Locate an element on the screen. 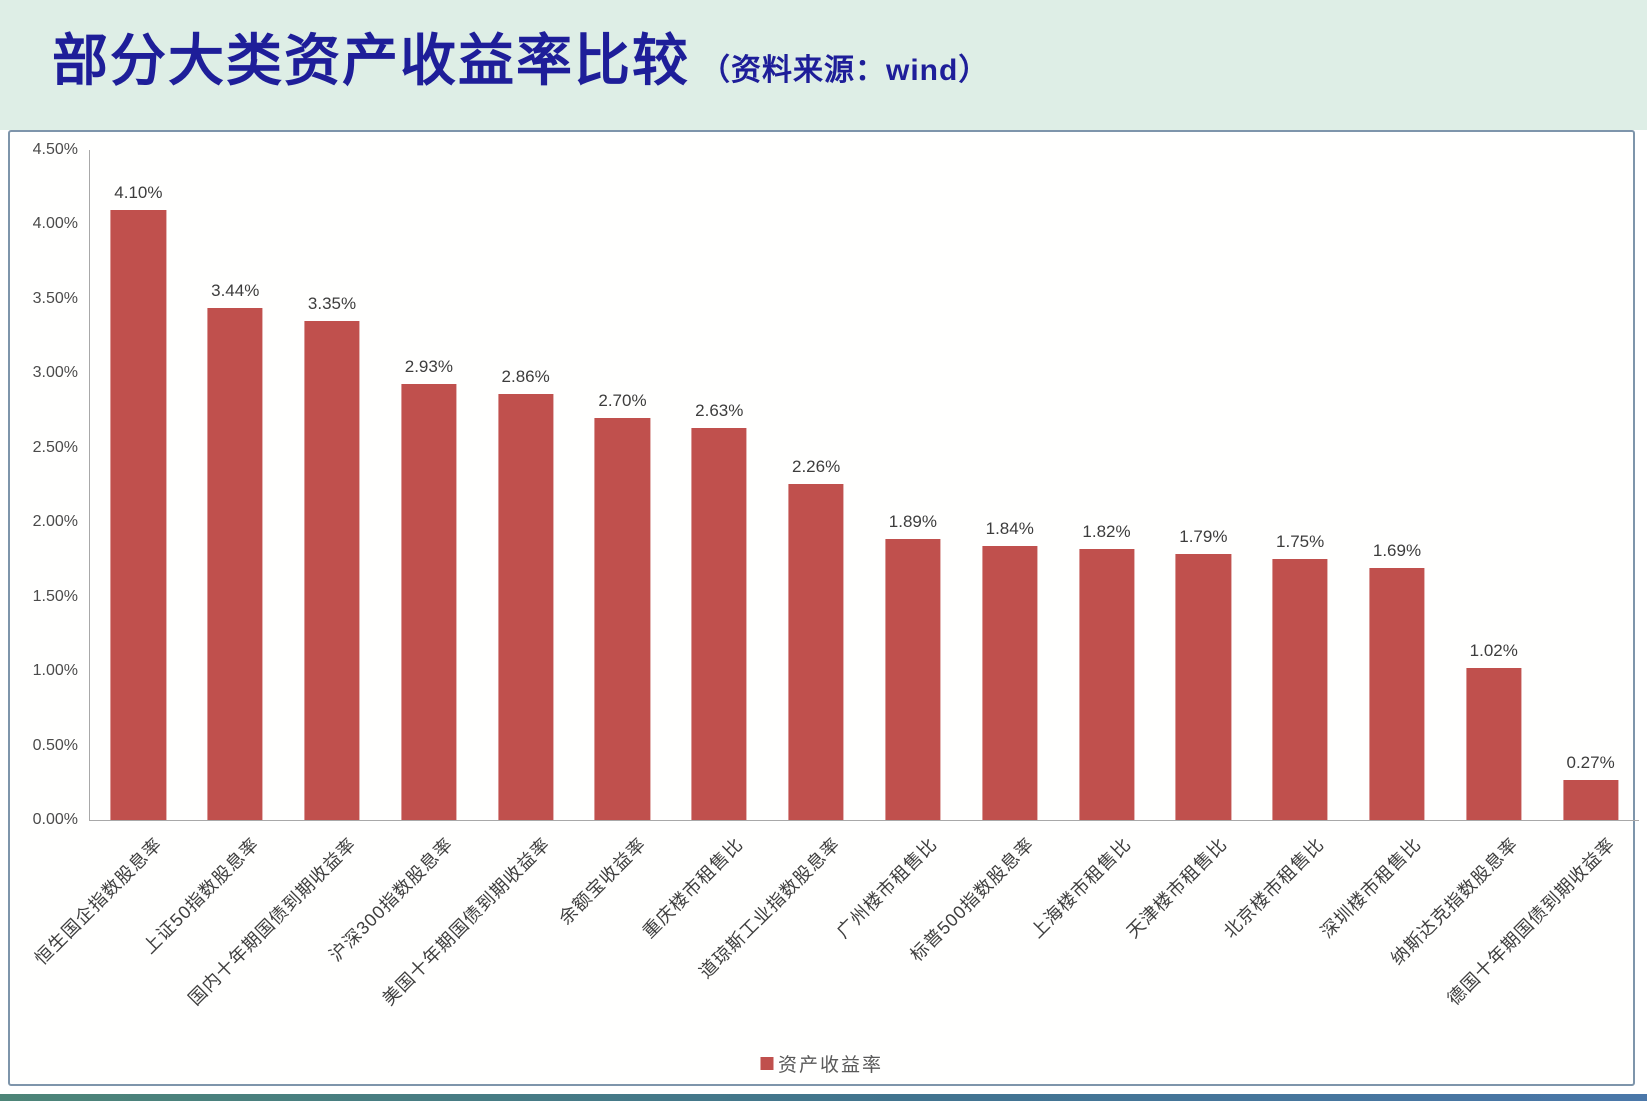 This screenshot has width=1647, height=1104. header-band: 部分大类资产收益率比较 （资料来源：wind） is located at coordinates (823, 65).